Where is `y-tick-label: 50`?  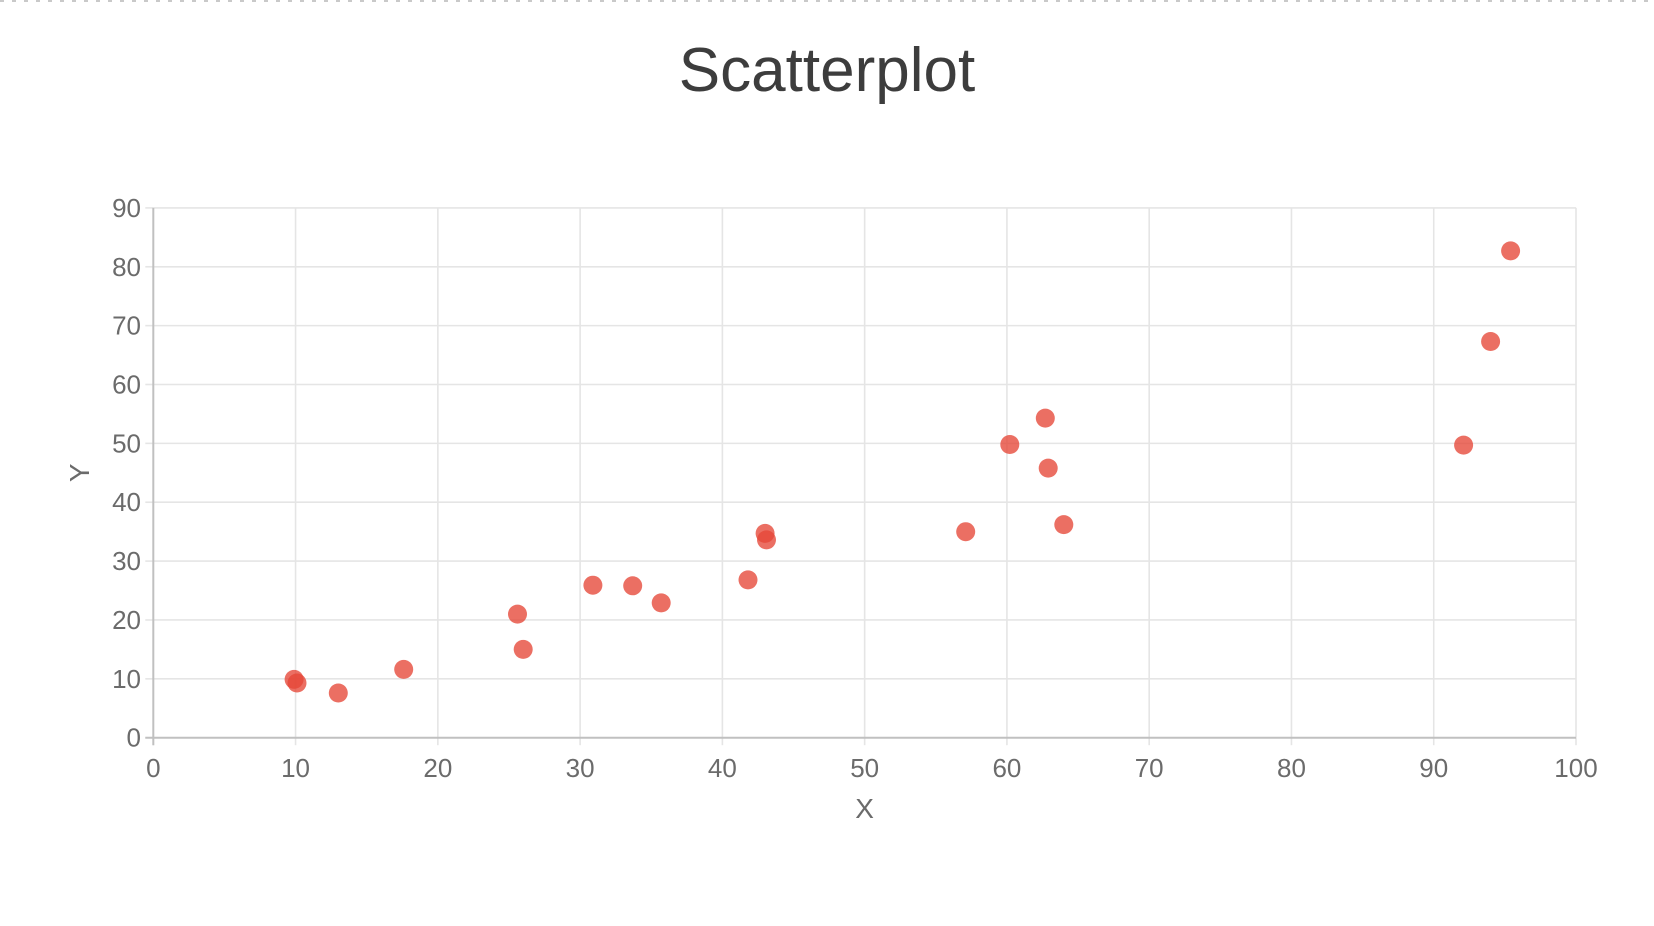
y-tick-label: 50 is located at coordinates (126, 443).